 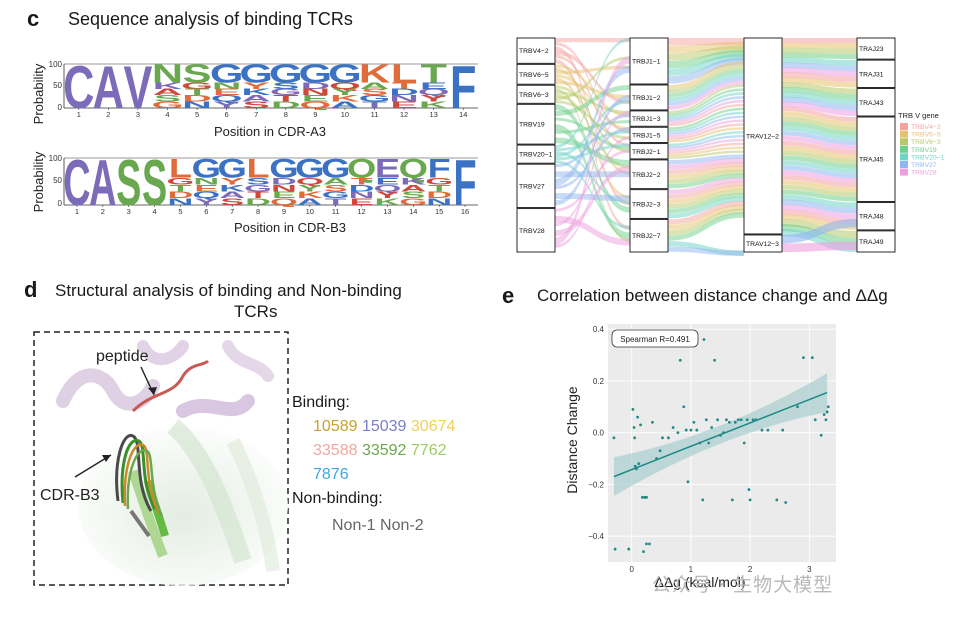 What do you see at coordinates (197, 73) in the screenshot?
I see `logo-letter: S` at bounding box center [197, 73].